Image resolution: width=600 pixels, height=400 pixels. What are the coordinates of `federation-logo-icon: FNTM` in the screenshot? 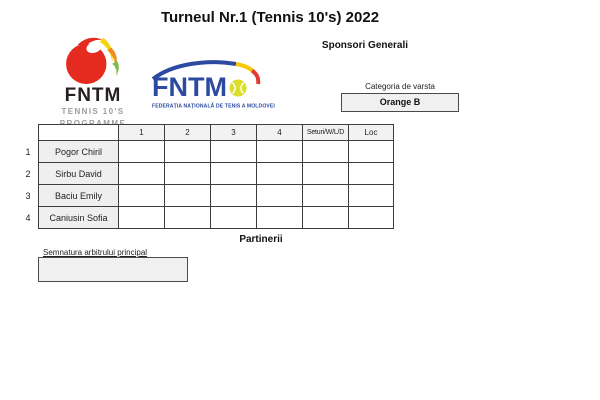 It's located at (206, 81).